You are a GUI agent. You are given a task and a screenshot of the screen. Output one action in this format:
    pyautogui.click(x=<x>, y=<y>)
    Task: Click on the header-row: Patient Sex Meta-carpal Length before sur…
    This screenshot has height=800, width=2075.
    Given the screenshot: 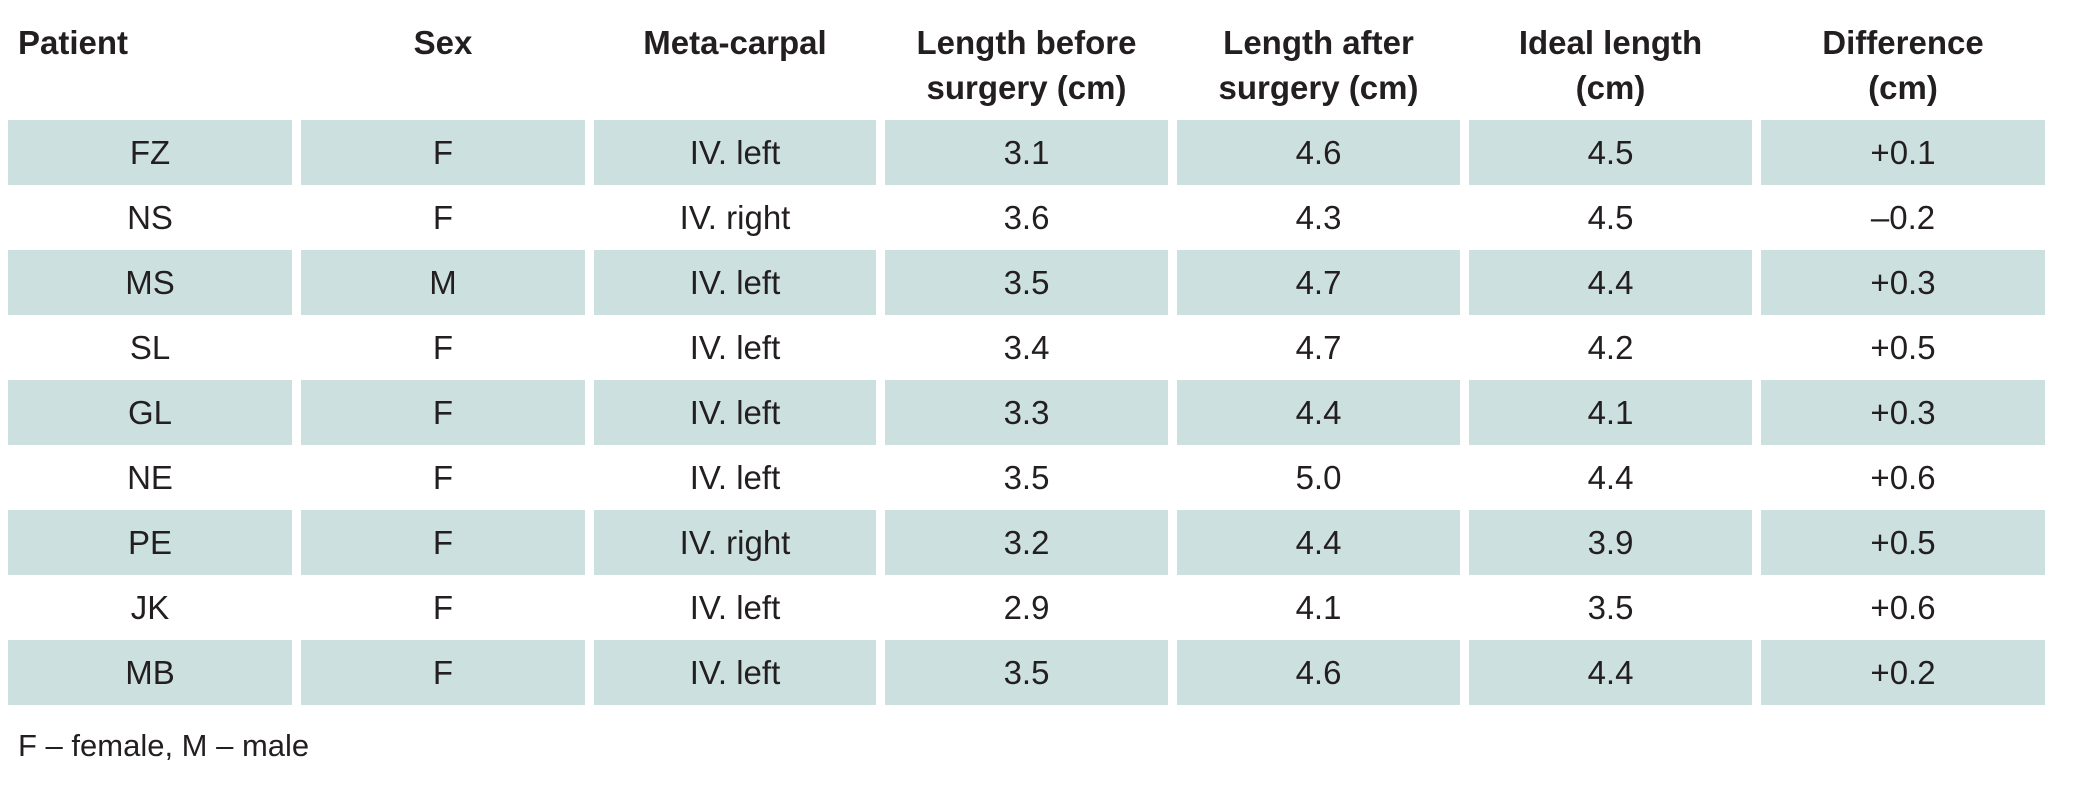 What is the action you would take?
    pyautogui.click(x=1026, y=69)
    